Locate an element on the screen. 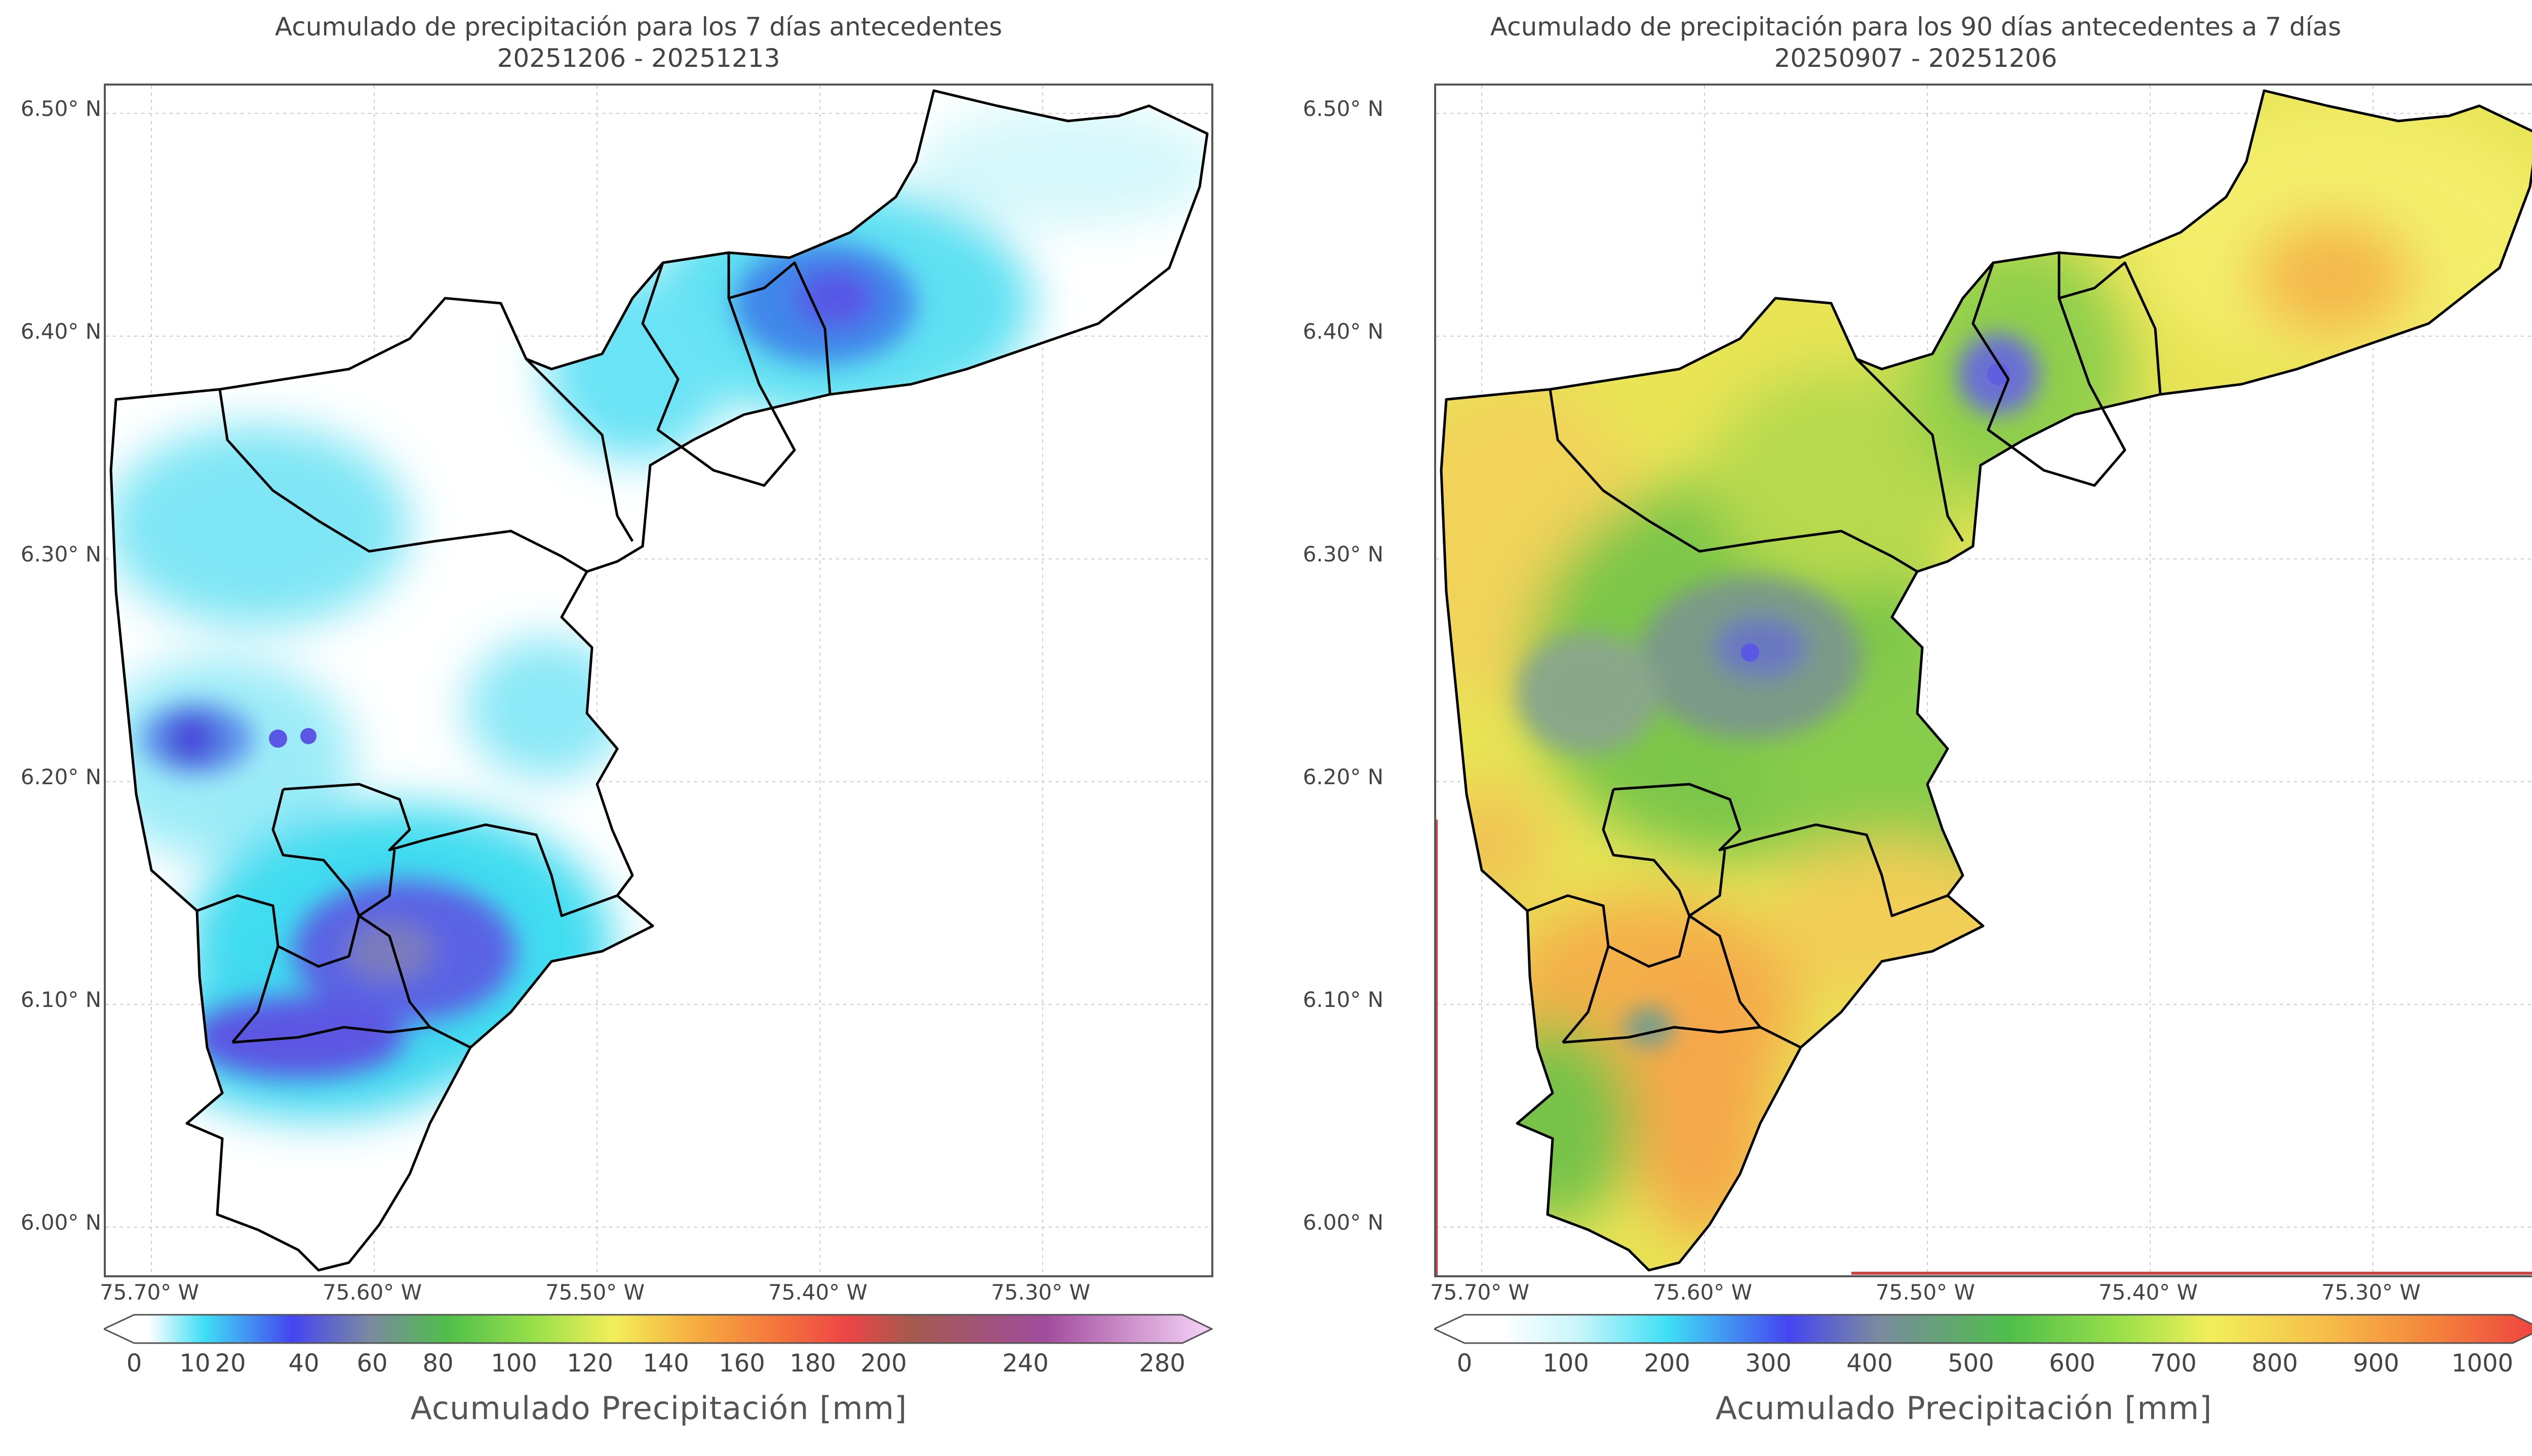  colorbar-tick: 280 is located at coordinates (1162, 1363).